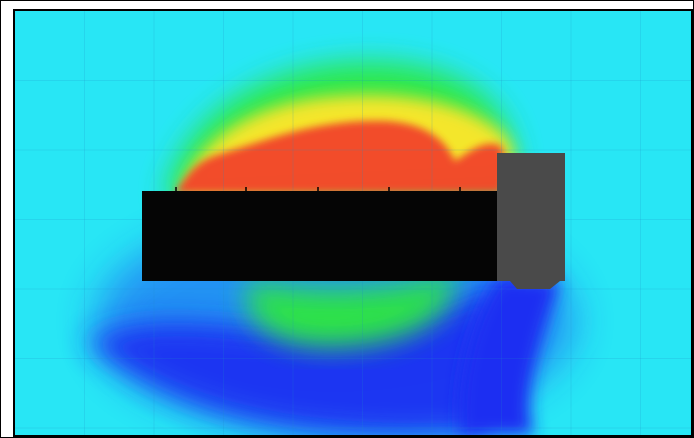 The width and height of the screenshot is (694, 438). I want to click on solid-body, so click(320, 236).